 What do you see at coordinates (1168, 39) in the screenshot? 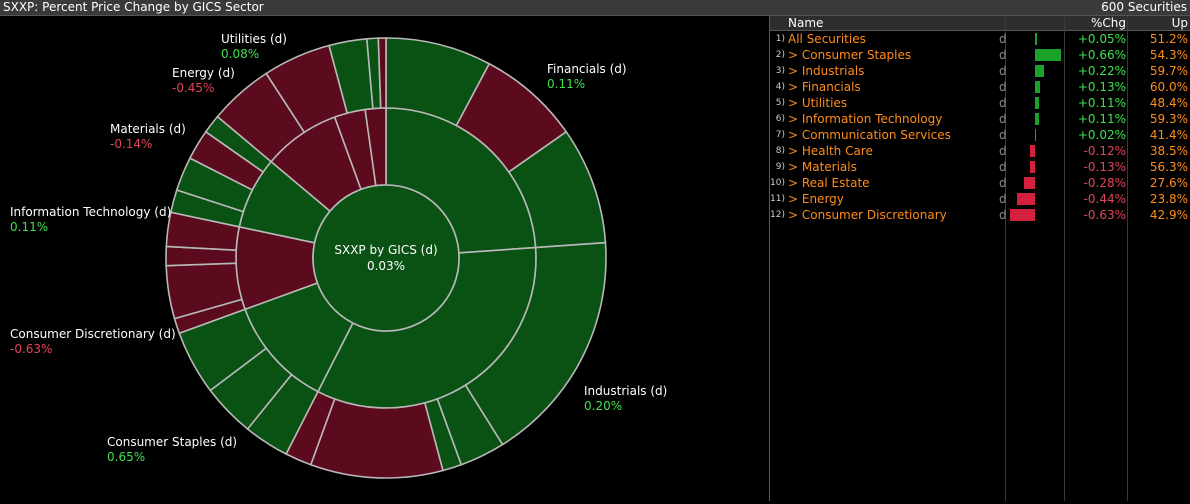
I see `row-up-pct: 51.2%` at bounding box center [1168, 39].